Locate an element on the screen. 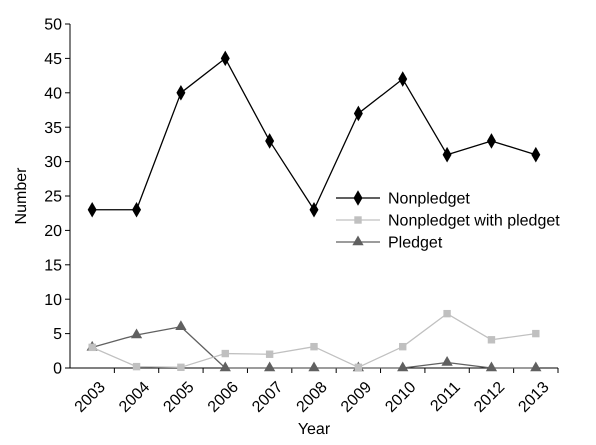  y-tick-label: 40 is located at coordinates (53, 93).